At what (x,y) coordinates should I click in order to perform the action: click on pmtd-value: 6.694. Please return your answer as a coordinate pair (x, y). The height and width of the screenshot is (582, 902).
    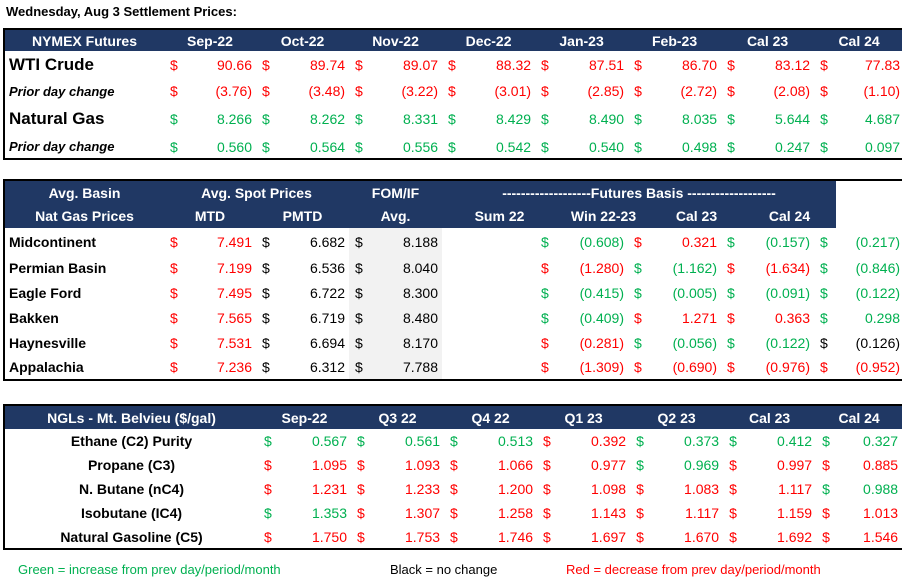
    Looking at the image, I should click on (327, 342).